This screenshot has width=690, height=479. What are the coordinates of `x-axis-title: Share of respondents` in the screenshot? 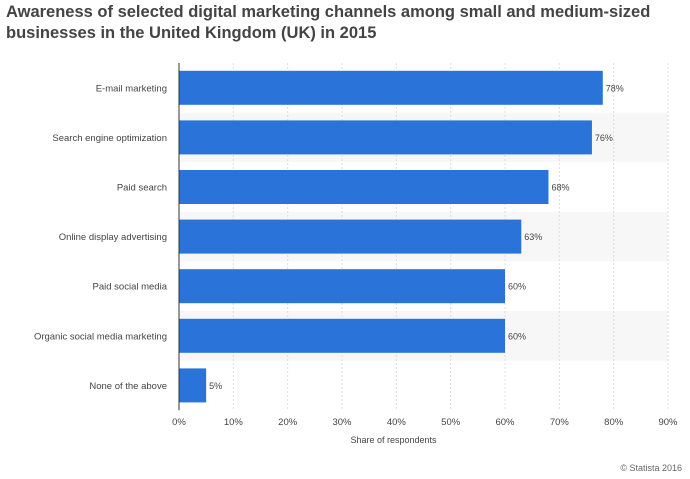 It's located at (393, 440).